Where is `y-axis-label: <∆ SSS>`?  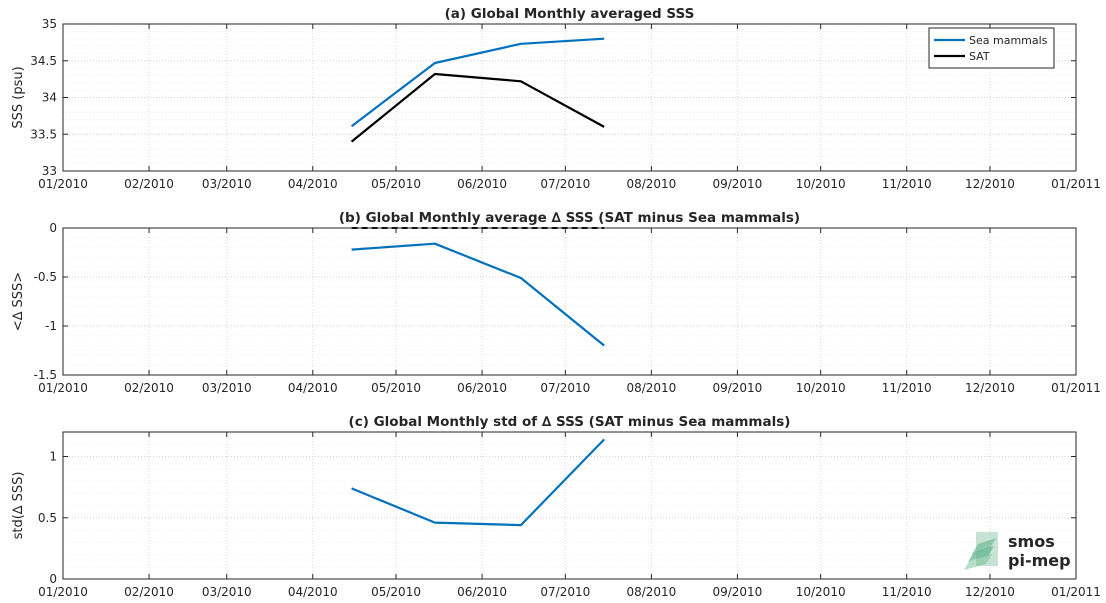
y-axis-label: <∆ SSS> is located at coordinates (18, 301).